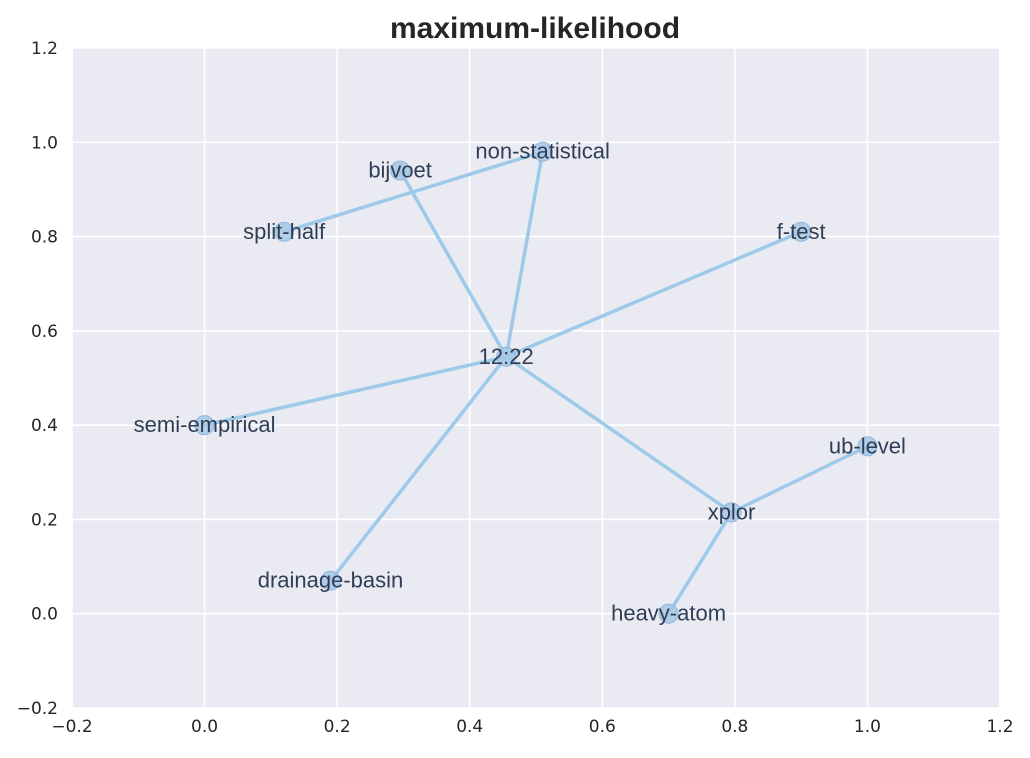 Image resolution: width=1030 pixels, height=758 pixels. Describe the element at coordinates (867, 727) in the screenshot. I see `x-tick-label: 1.0` at that location.